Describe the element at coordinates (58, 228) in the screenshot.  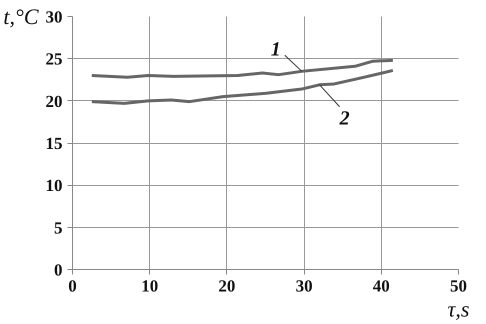
I see `y-tick-label: 5` at that location.